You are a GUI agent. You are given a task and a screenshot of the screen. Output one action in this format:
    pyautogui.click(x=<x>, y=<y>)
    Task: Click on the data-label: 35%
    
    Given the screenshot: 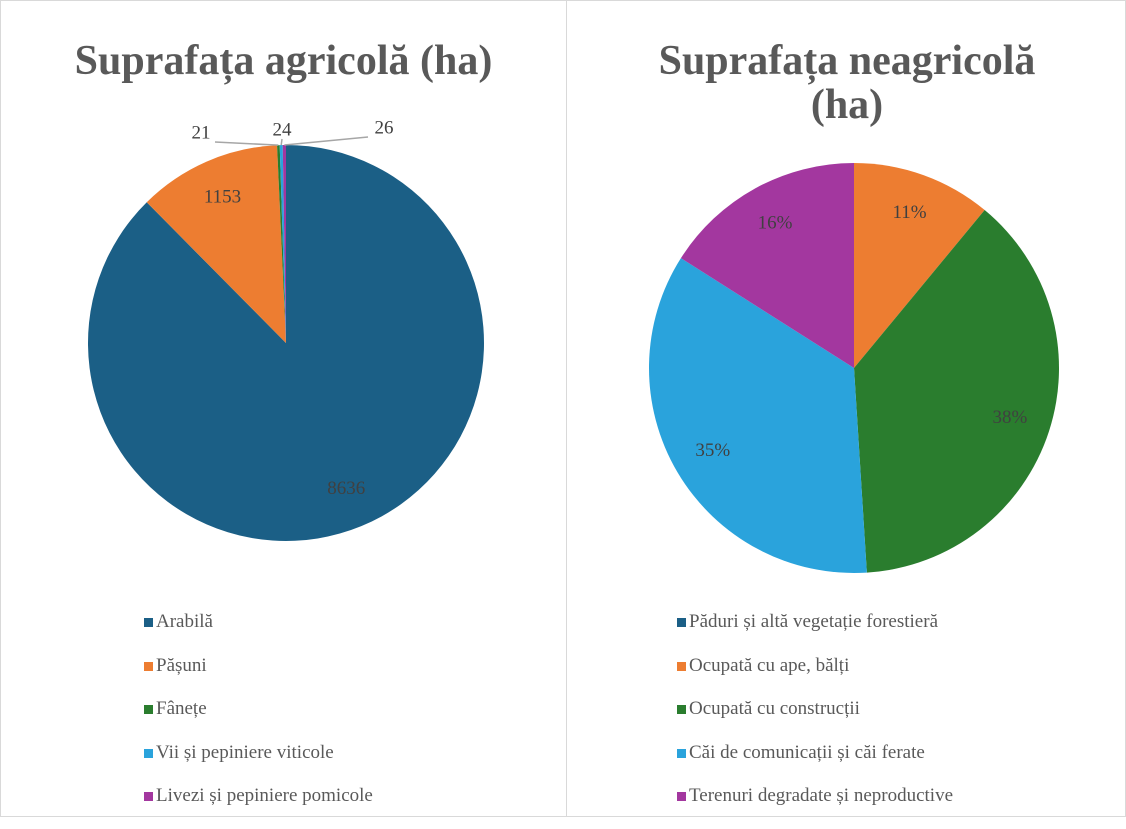 What is the action you would take?
    pyautogui.click(x=712, y=450)
    